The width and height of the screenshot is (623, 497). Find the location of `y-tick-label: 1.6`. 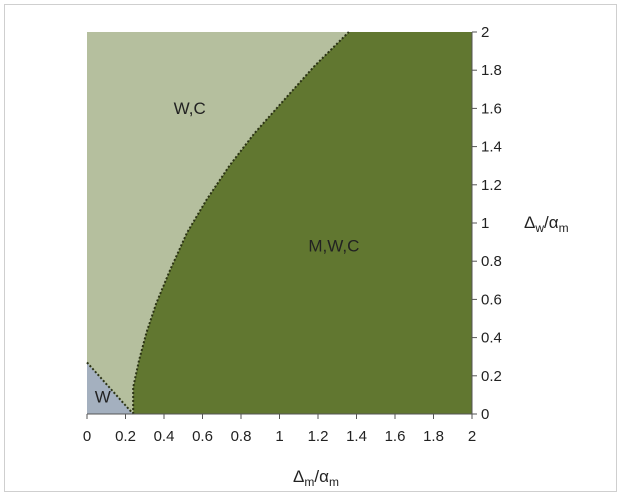

y-tick-label: 1.6 is located at coordinates (491, 108).